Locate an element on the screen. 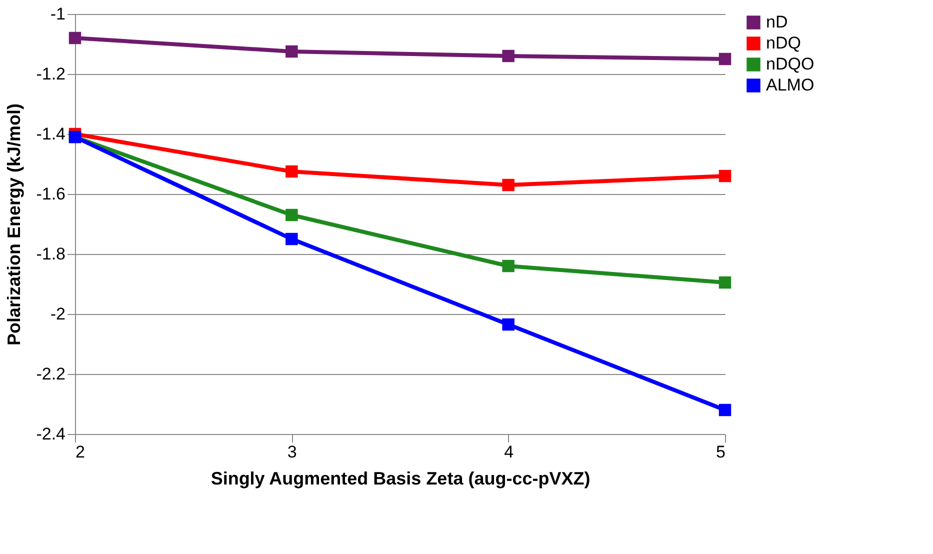 Image resolution: width=933 pixels, height=554 pixels. legend-label: nDQO is located at coordinates (790, 64).